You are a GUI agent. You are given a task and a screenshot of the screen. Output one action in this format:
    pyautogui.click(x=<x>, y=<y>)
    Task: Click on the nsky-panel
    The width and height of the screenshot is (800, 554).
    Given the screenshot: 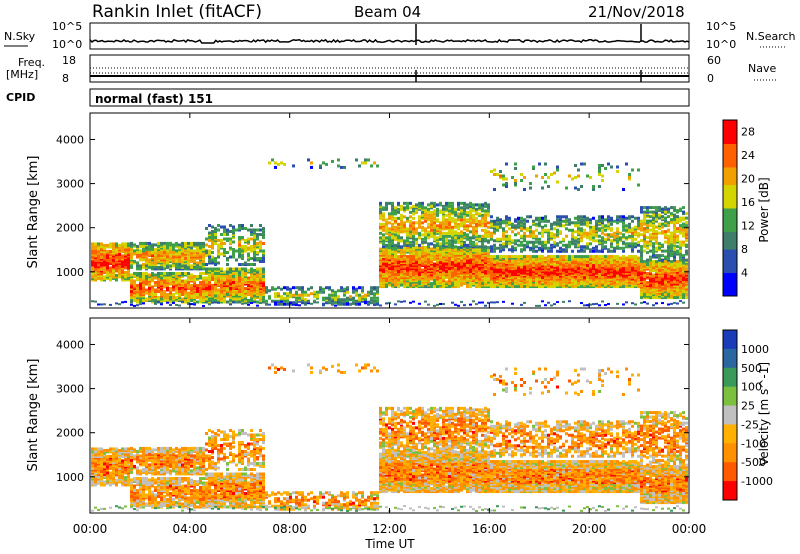 What is the action you would take?
    pyautogui.click(x=389, y=36)
    